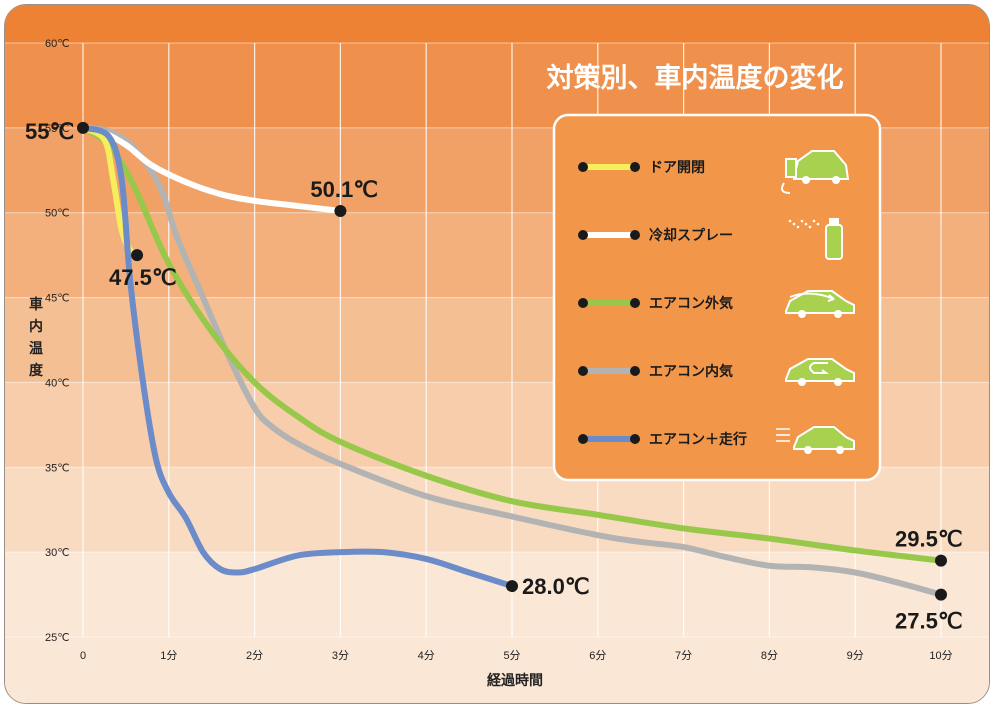 The image size is (992, 706). What do you see at coordinates (812, 297) in the screenshot?
I see `air-arrow` at bounding box center [812, 297].